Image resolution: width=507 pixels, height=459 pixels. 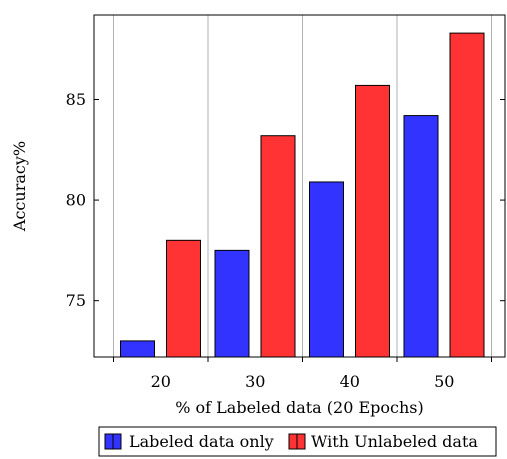 What do you see at coordinates (76, 200) in the screenshot?
I see `y-tick-label: 80` at bounding box center [76, 200].